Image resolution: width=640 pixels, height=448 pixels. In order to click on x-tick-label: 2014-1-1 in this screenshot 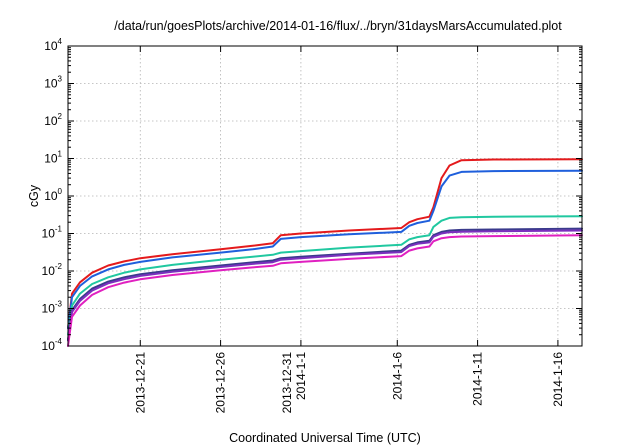, I will do `click(301, 376)`.